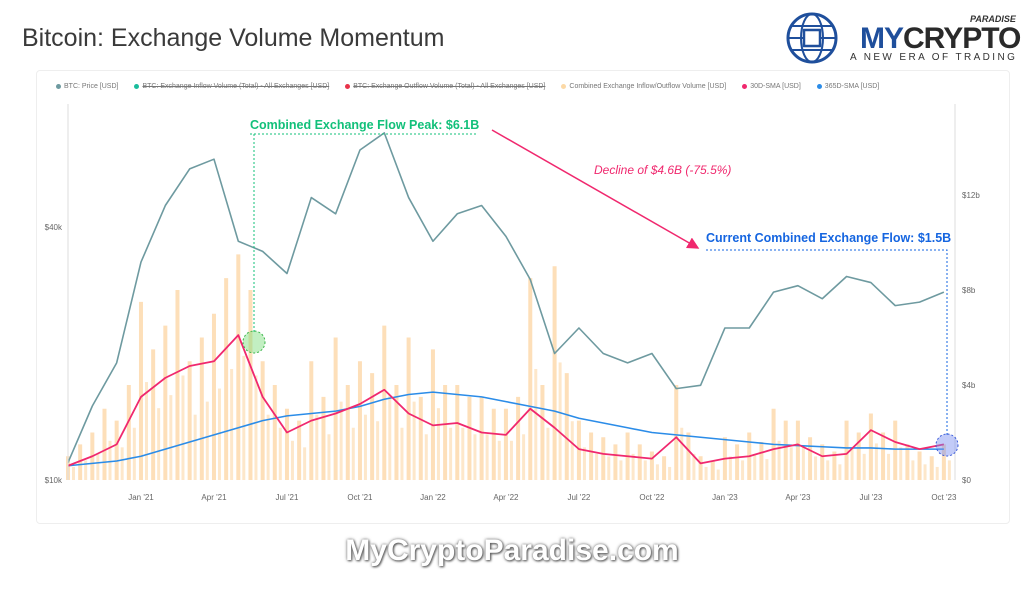  I want to click on x-tick-label: Oct '23, so click(944, 497).